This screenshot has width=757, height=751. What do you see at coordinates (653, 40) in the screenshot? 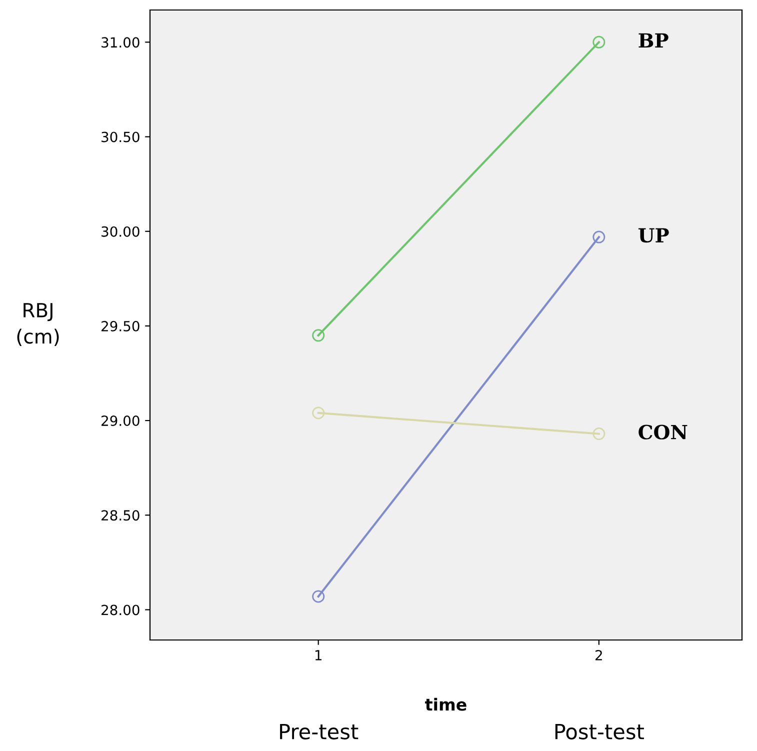
I see `series-label: BP` at bounding box center [653, 40].